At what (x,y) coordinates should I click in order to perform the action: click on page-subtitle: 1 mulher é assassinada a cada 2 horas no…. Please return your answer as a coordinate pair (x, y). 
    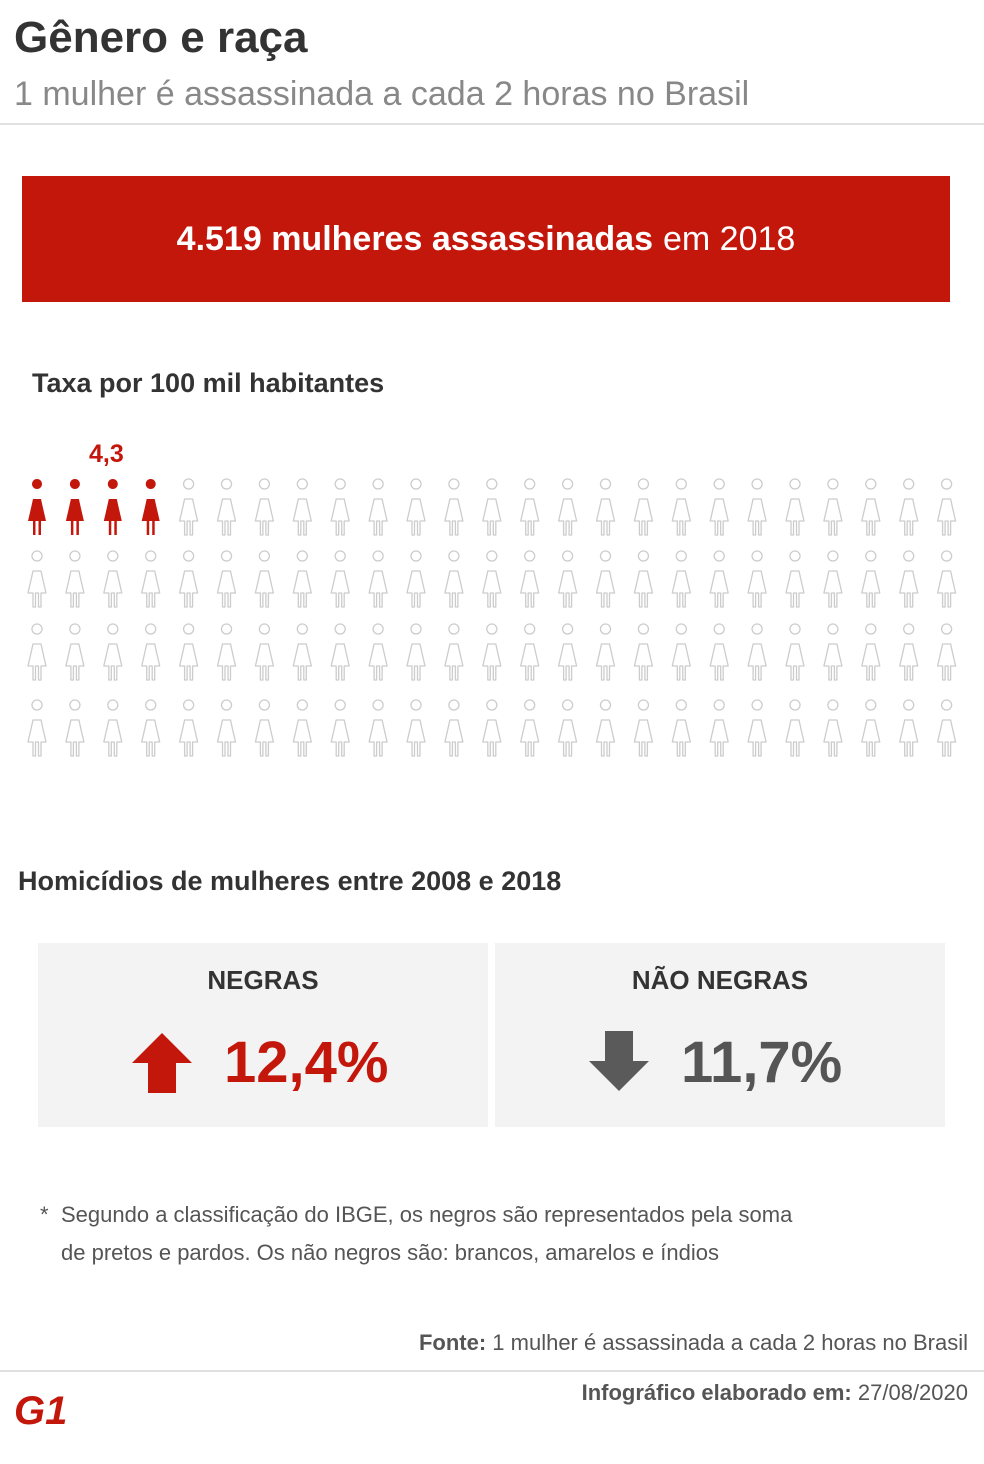
    Looking at the image, I should click on (382, 94).